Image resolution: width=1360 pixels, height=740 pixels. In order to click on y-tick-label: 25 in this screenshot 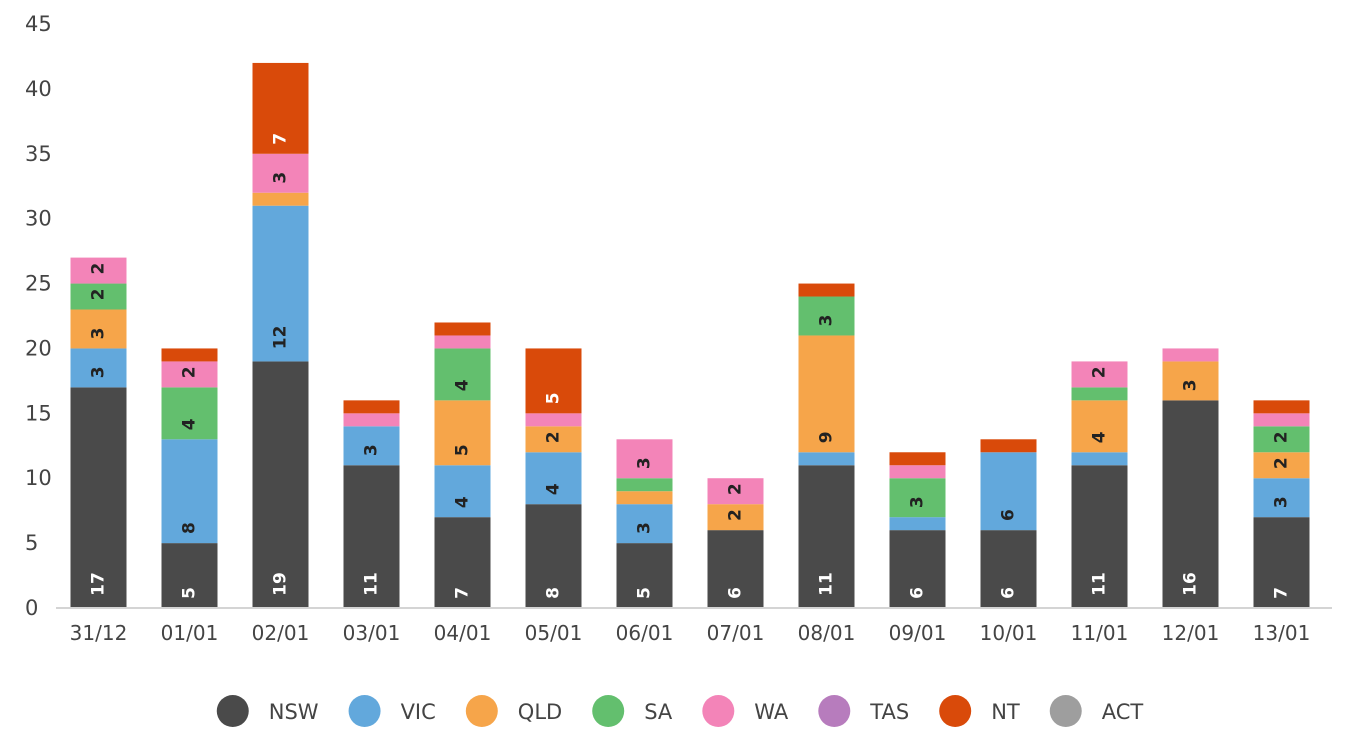, I will do `click(38, 284)`.